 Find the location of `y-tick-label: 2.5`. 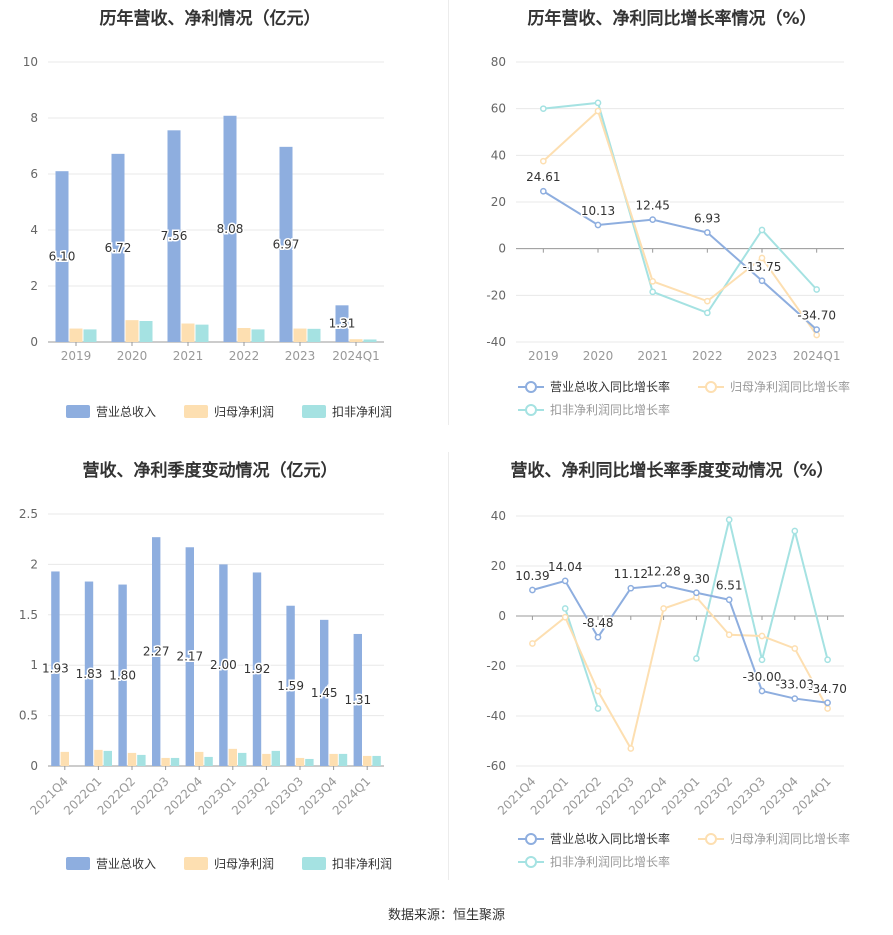

y-tick-label: 2.5 is located at coordinates (28, 514).